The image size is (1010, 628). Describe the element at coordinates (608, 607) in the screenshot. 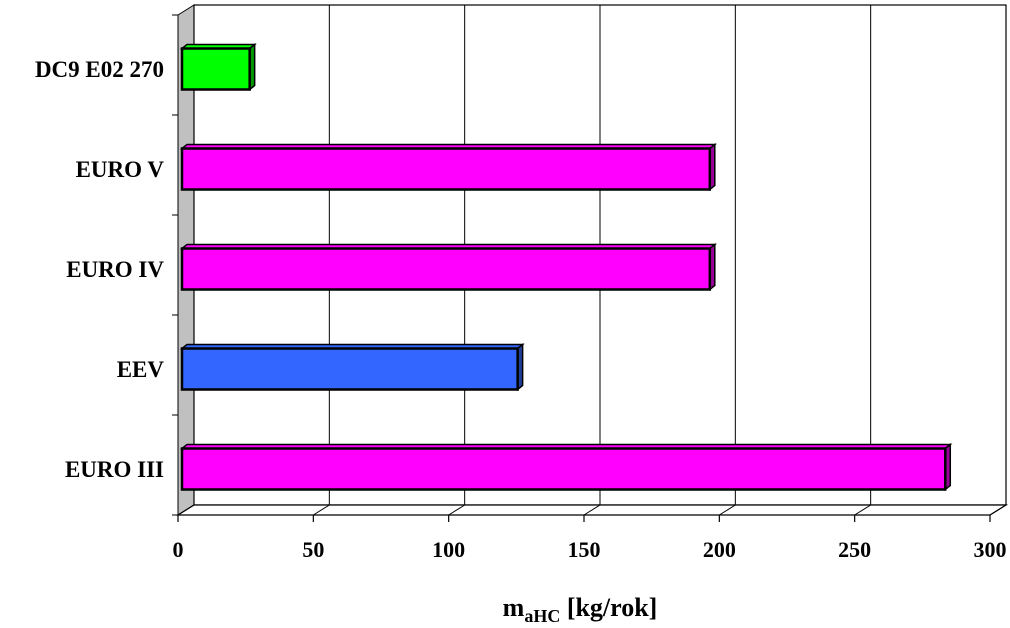

I see `x-axis-title-unit: [kg/rok]` at that location.